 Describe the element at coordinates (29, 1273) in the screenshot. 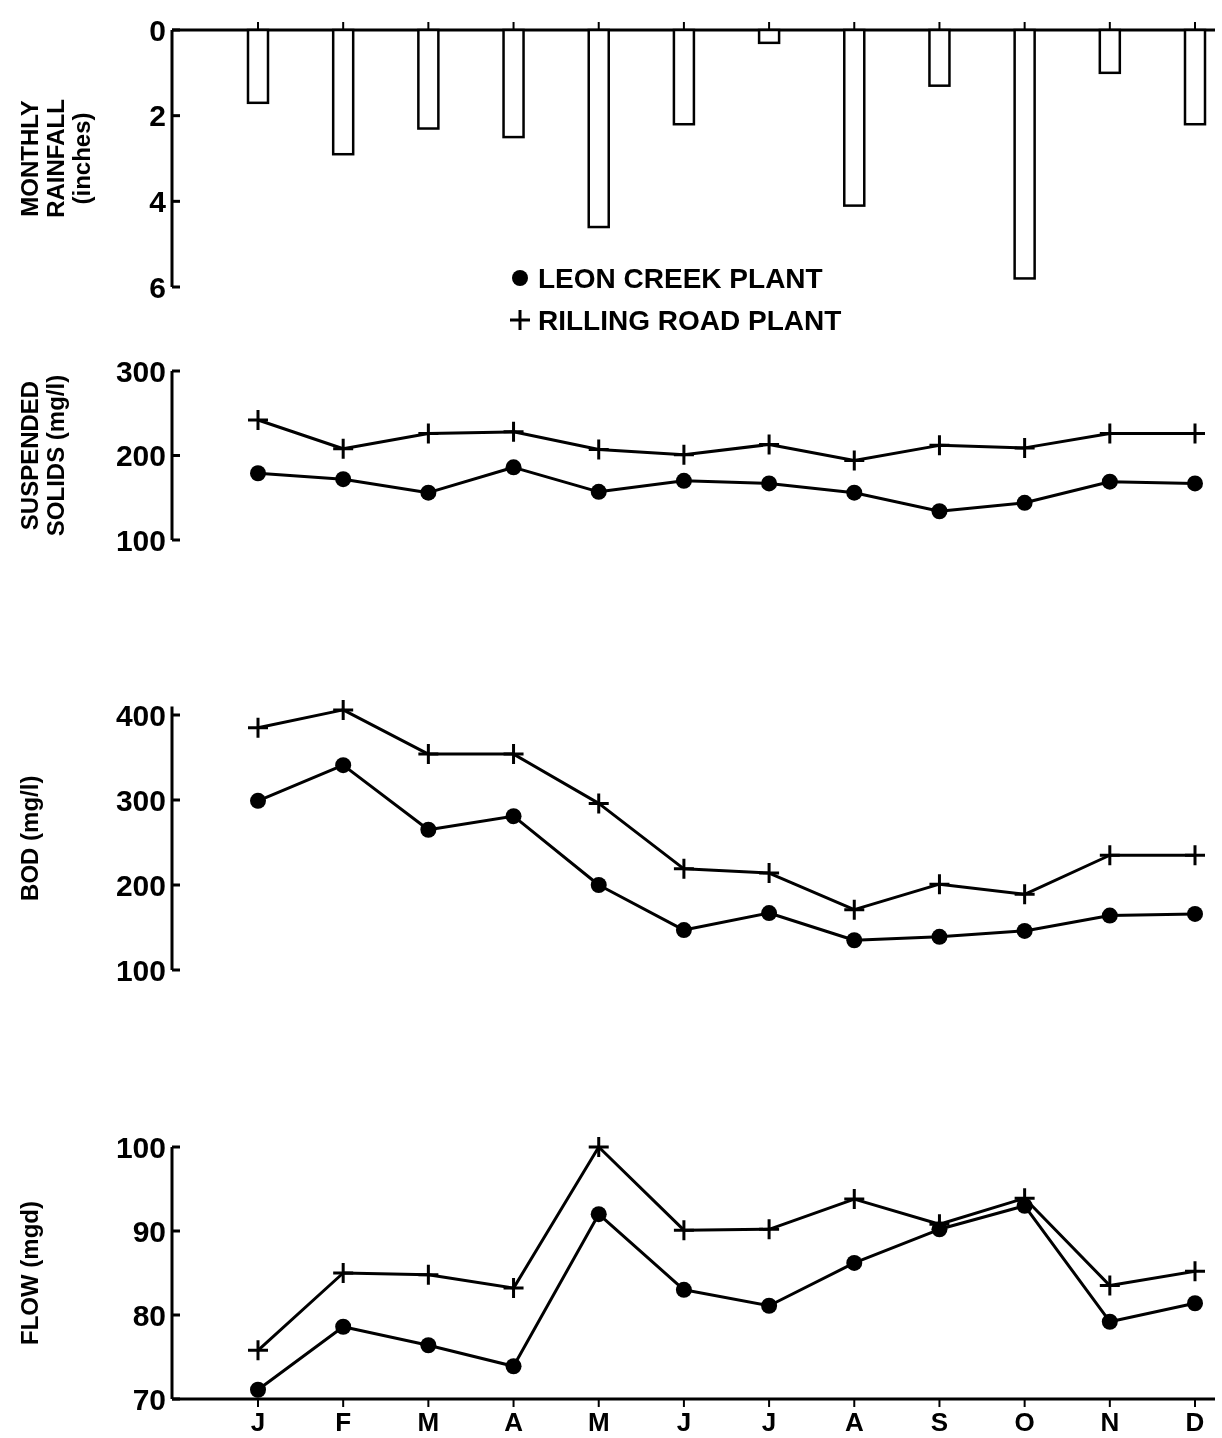

I see `y-axis-title: FLOW (mgd)` at that location.